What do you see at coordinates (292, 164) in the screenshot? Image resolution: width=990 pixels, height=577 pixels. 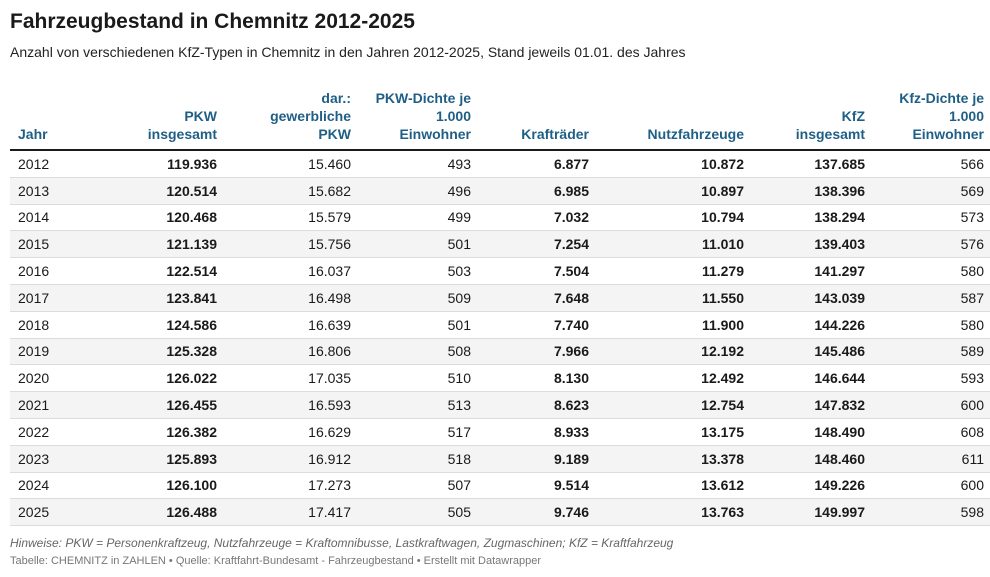 I see `table-cell: 15.460` at bounding box center [292, 164].